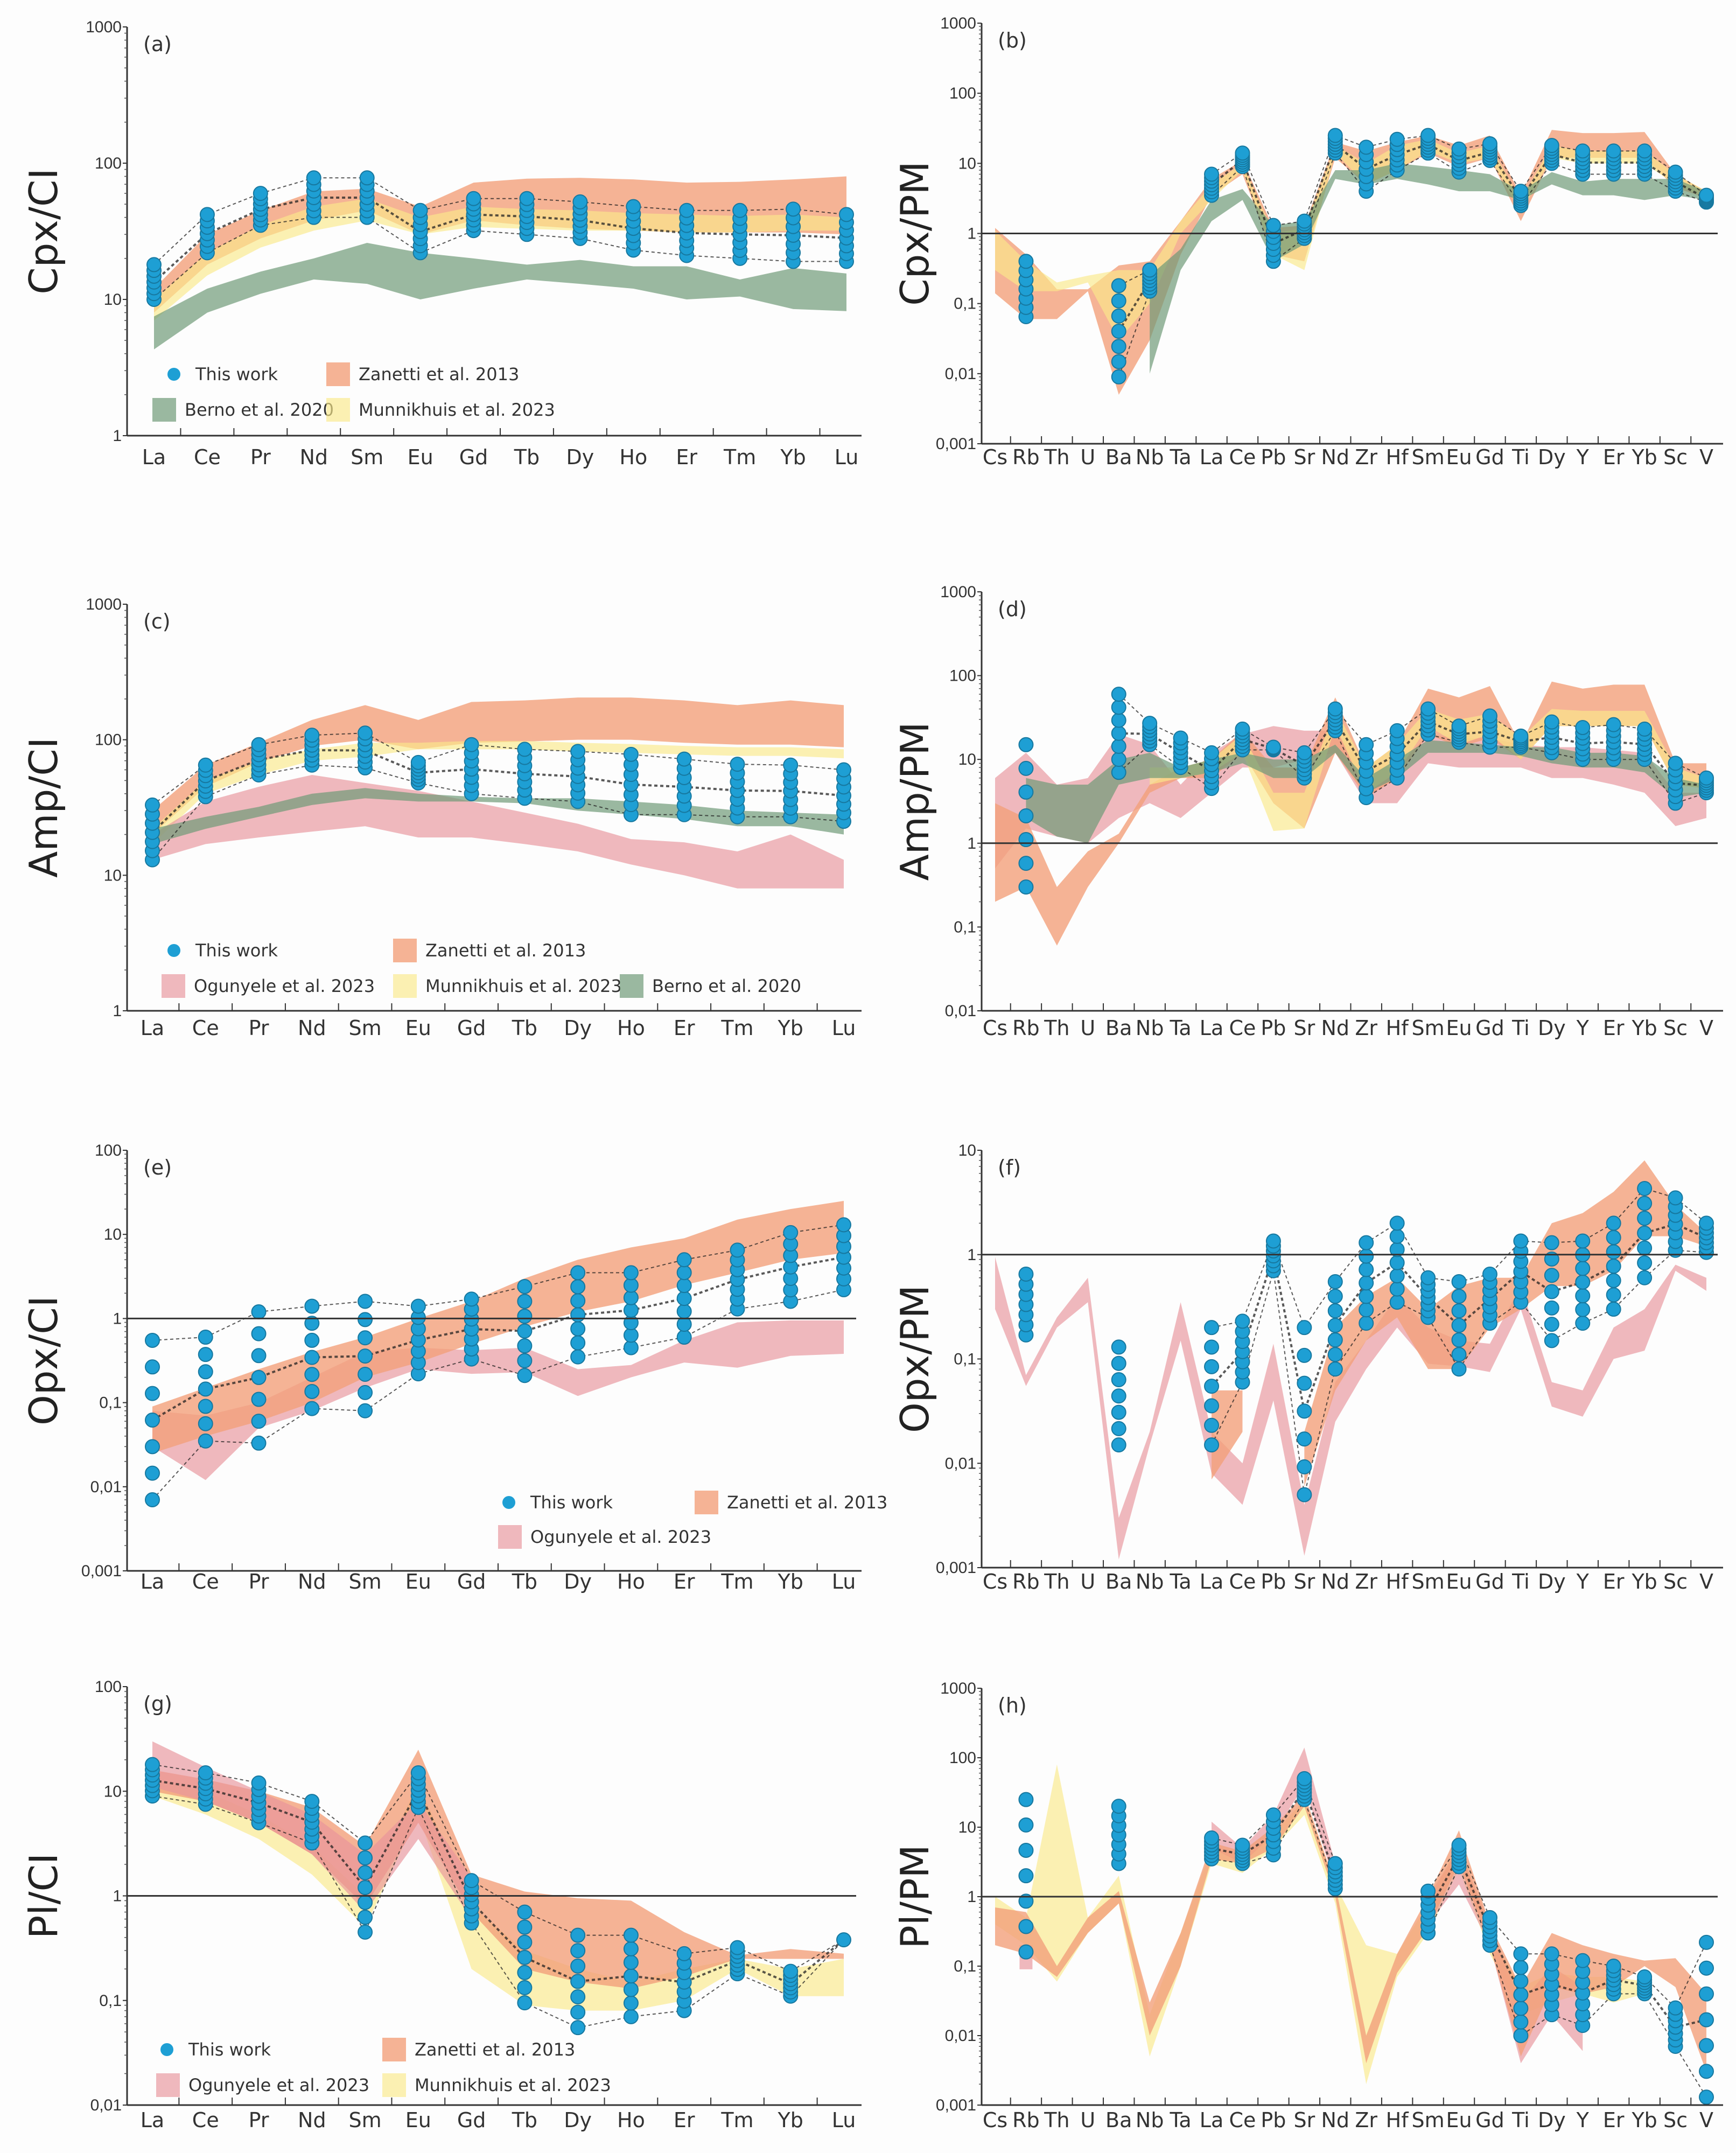 Image resolution: width=1736 pixels, height=2153 pixels. I want to click on x-tick-label: V, so click(1706, 1028).